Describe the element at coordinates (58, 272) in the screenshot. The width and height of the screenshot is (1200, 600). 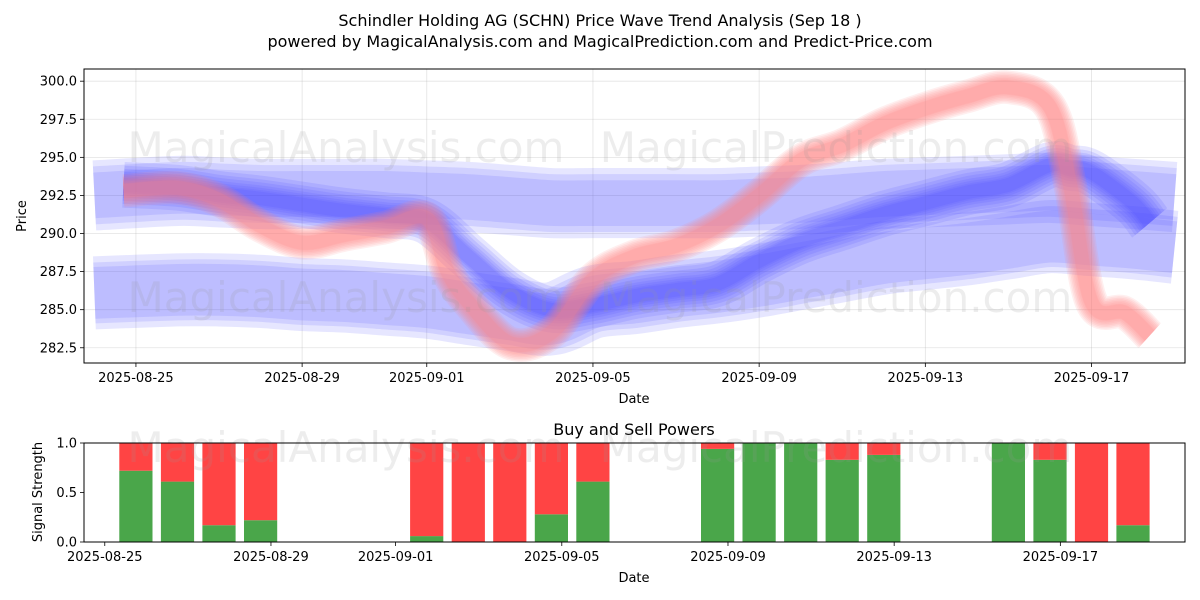
I see `top-y-tick-label: 287.5` at that location.